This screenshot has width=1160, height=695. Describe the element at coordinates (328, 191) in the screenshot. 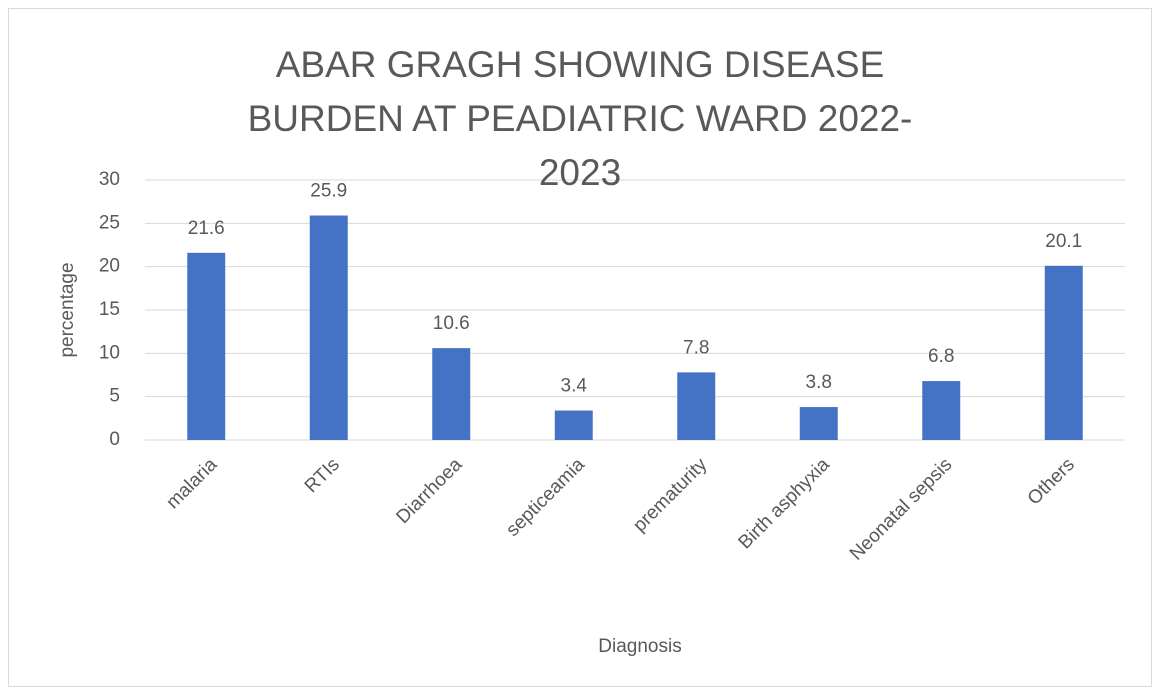

I see `data-label: 25.9` at that location.